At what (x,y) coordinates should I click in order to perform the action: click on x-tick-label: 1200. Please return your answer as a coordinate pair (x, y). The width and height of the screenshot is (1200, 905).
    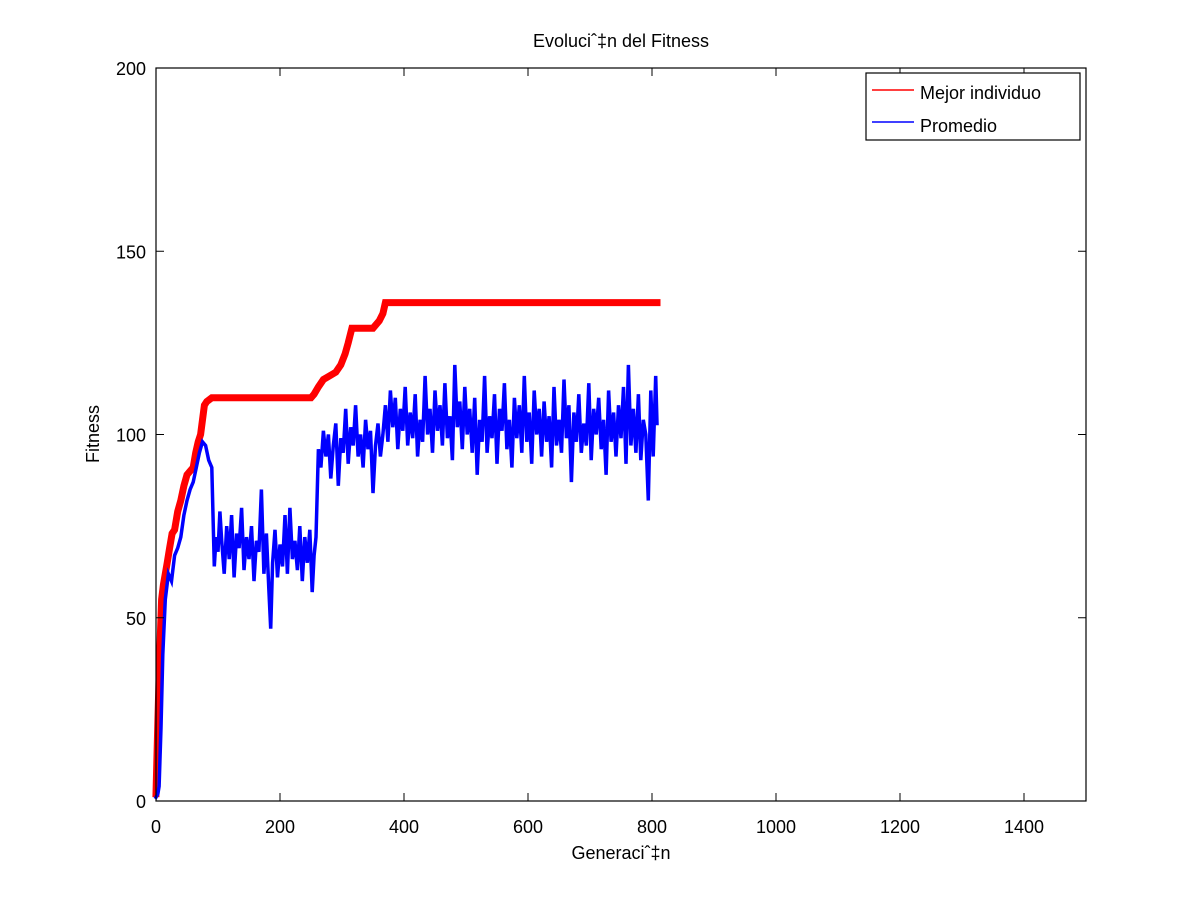
    Looking at the image, I should click on (900, 827).